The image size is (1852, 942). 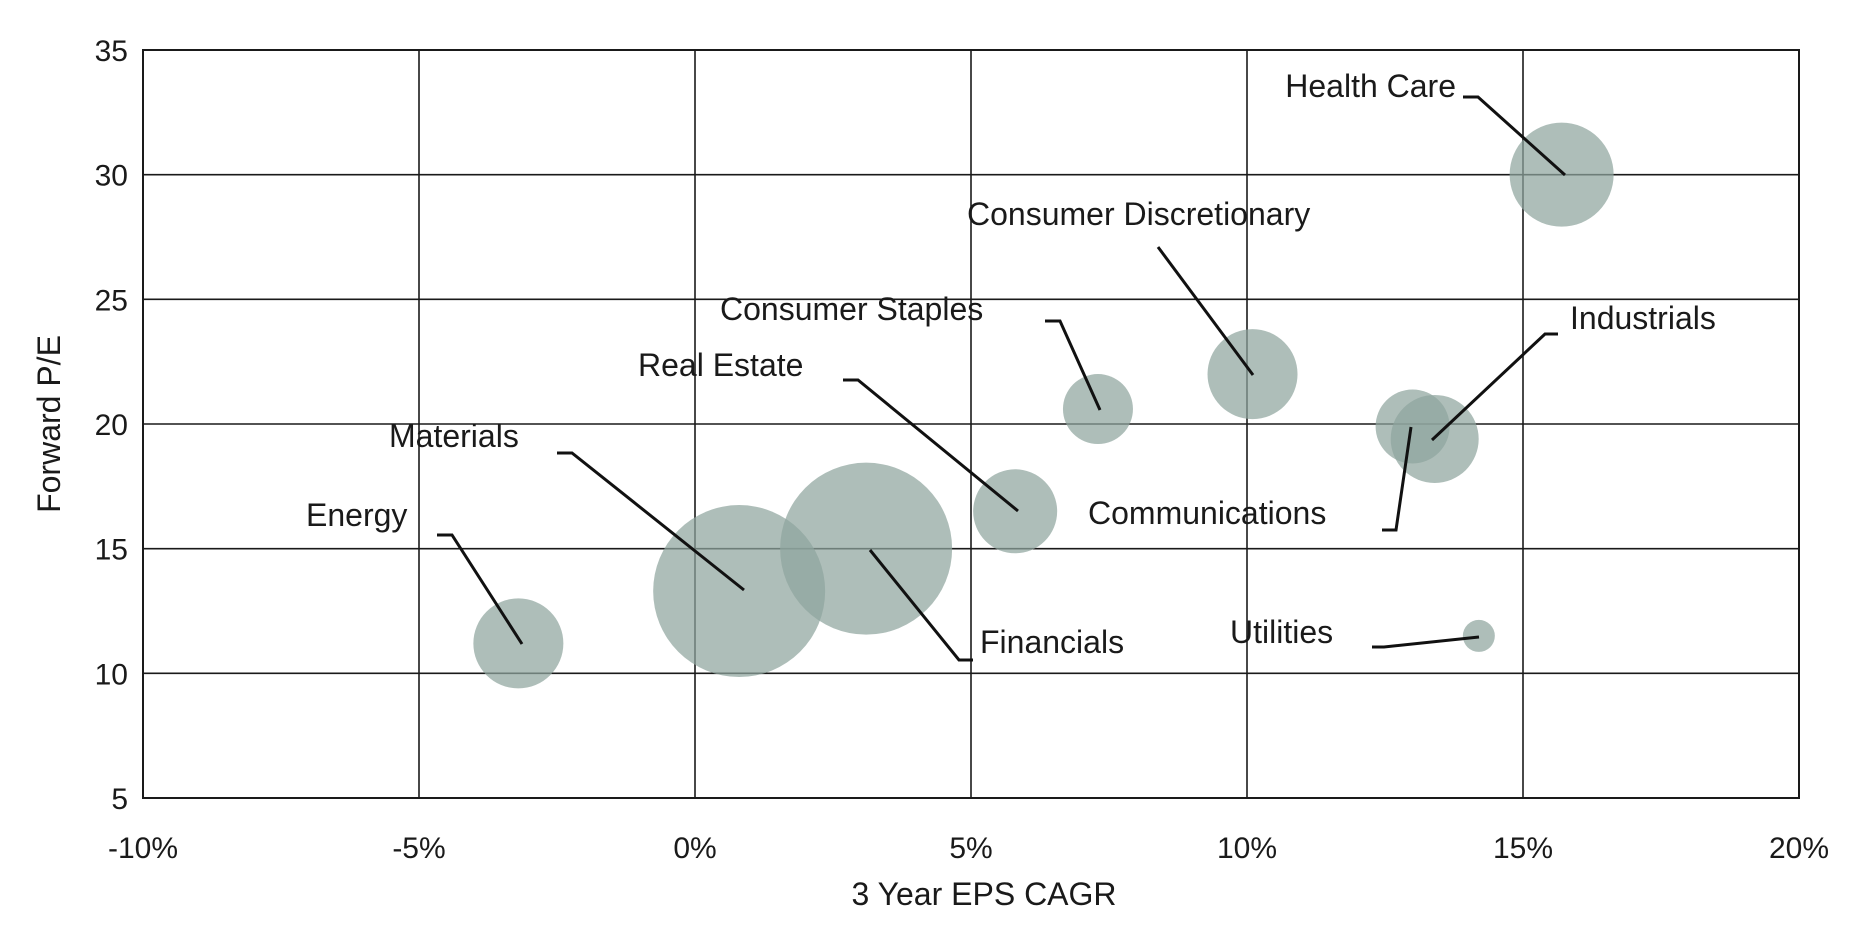 I want to click on leader-consumer-staples, so click(x=1073, y=365).